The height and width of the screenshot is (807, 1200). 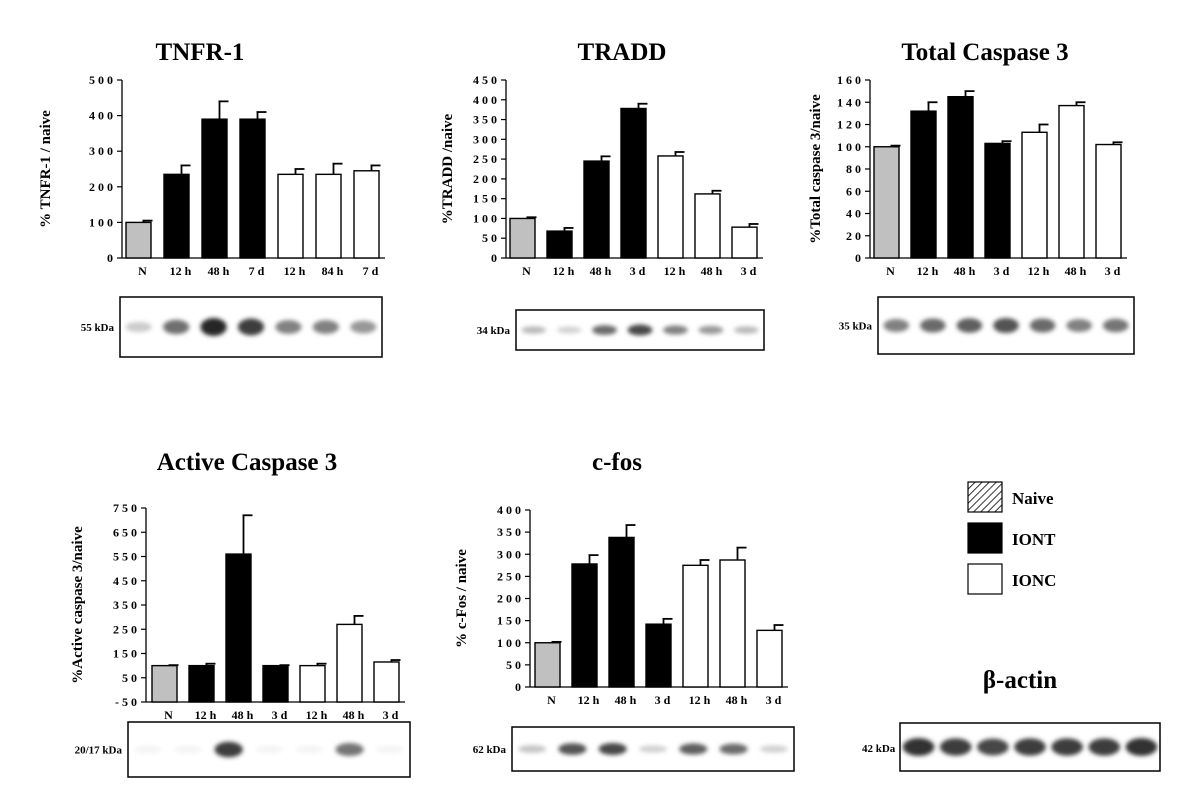 I want to click on panel-3-xtick-label-4: 3 d, so click(x=1002, y=271).